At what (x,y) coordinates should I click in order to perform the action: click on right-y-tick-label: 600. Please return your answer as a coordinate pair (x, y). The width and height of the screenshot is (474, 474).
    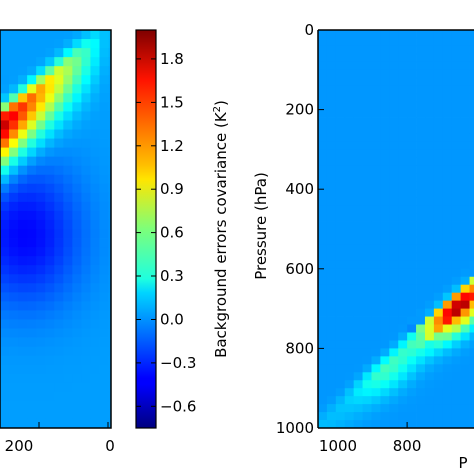
    Looking at the image, I should click on (299, 269).